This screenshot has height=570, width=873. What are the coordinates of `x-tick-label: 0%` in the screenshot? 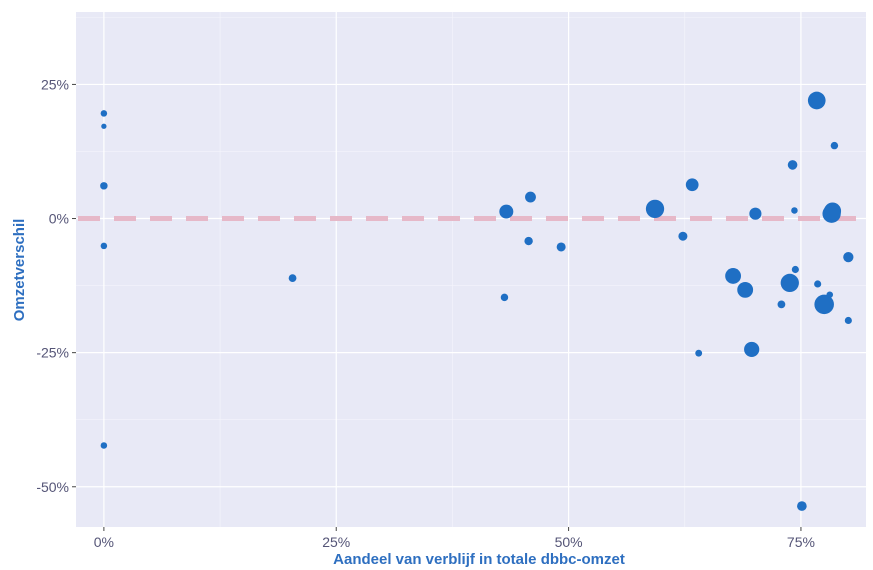 It's located at (104, 542).